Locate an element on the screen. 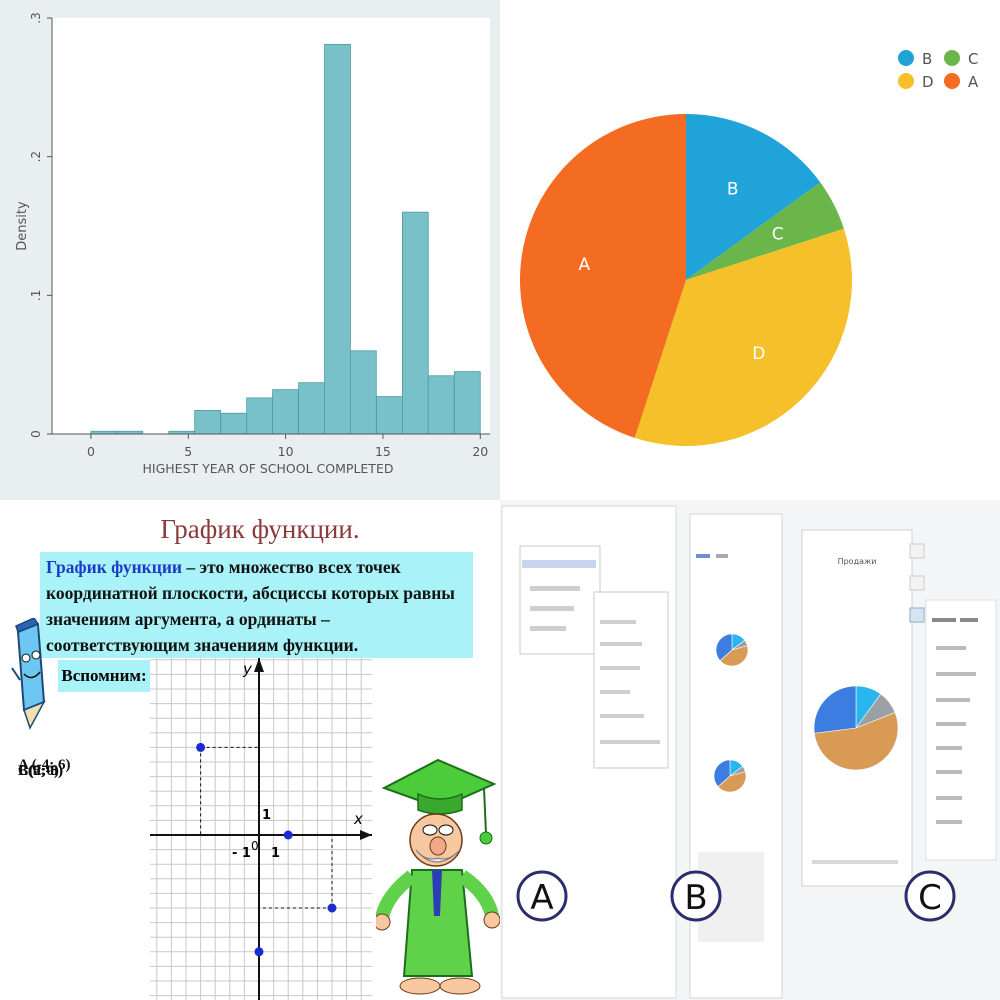 This screenshot has height=1000, width=1000. coordinate-plane: x y 1 1 - 1 0 is located at coordinates (261, 829).